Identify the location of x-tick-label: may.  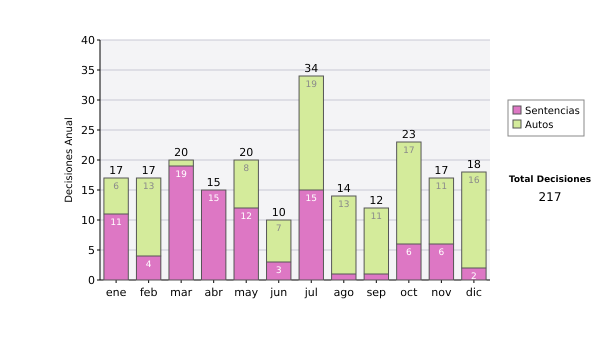
(246, 292).